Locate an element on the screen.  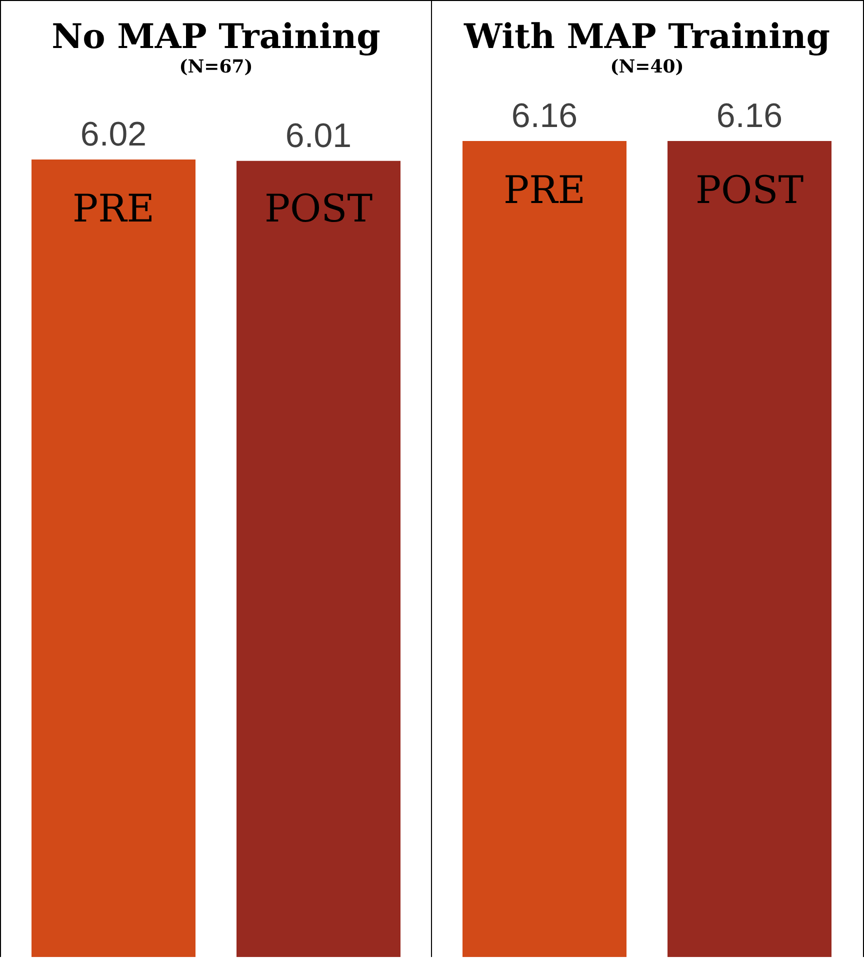
data-label: 6.02 is located at coordinates (113, 135).